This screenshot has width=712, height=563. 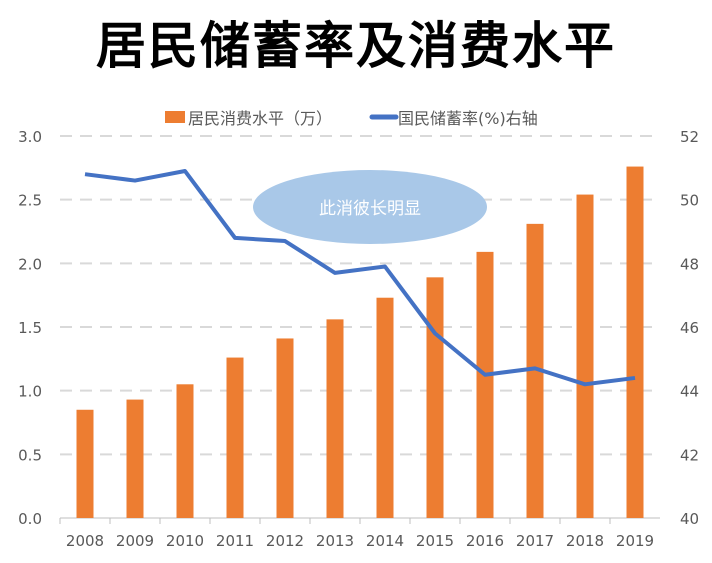 I want to click on x-tick-label: 2017, so click(x=535, y=541).